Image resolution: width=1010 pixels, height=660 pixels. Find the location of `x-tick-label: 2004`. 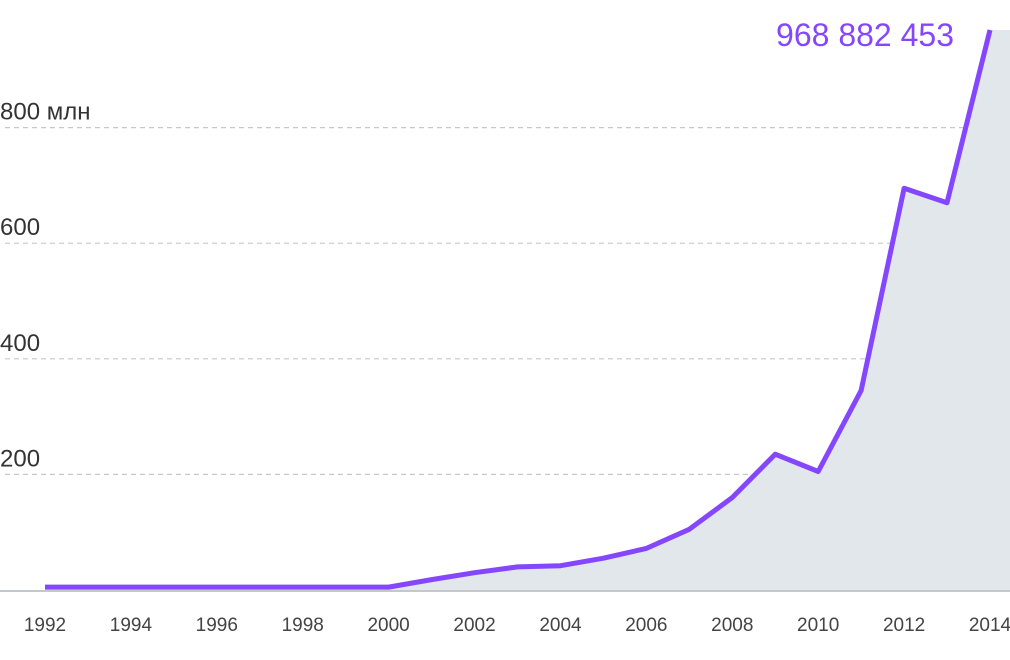

x-tick-label: 2004 is located at coordinates (560, 625).